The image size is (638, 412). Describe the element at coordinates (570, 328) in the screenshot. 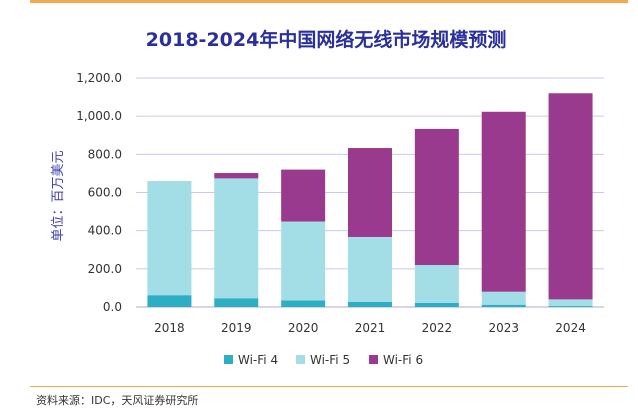

I see `x-tick-label: 2024` at that location.